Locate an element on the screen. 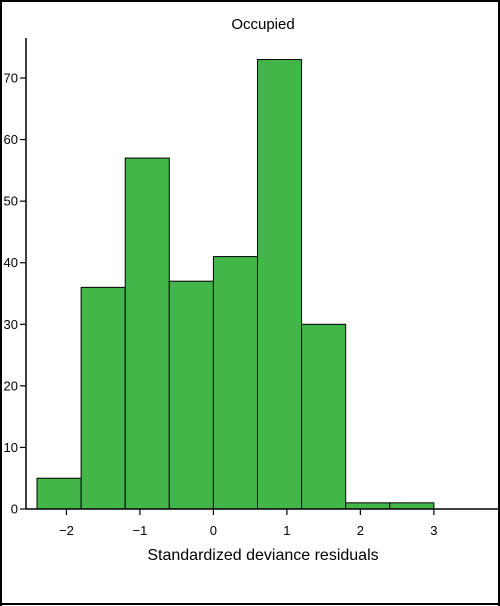 The image size is (500, 606). y-tick-label-3: 30 is located at coordinates (11, 324).